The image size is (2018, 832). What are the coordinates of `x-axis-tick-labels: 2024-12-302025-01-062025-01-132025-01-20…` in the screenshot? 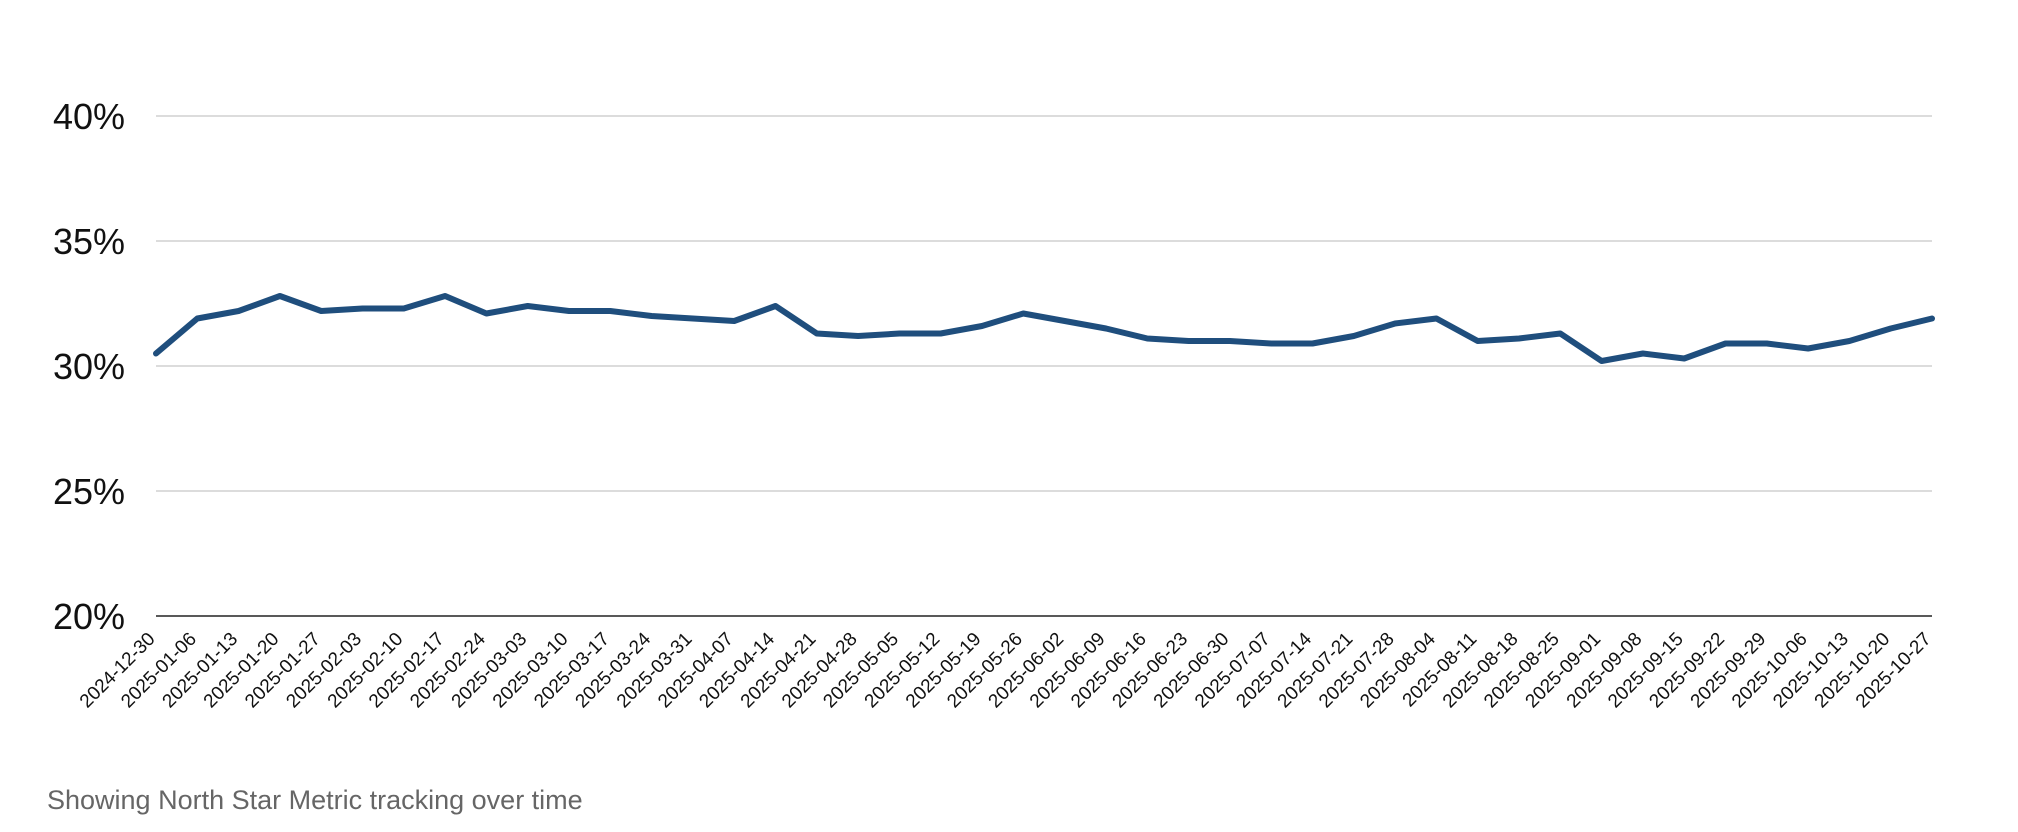 It's located at (1006, 670).